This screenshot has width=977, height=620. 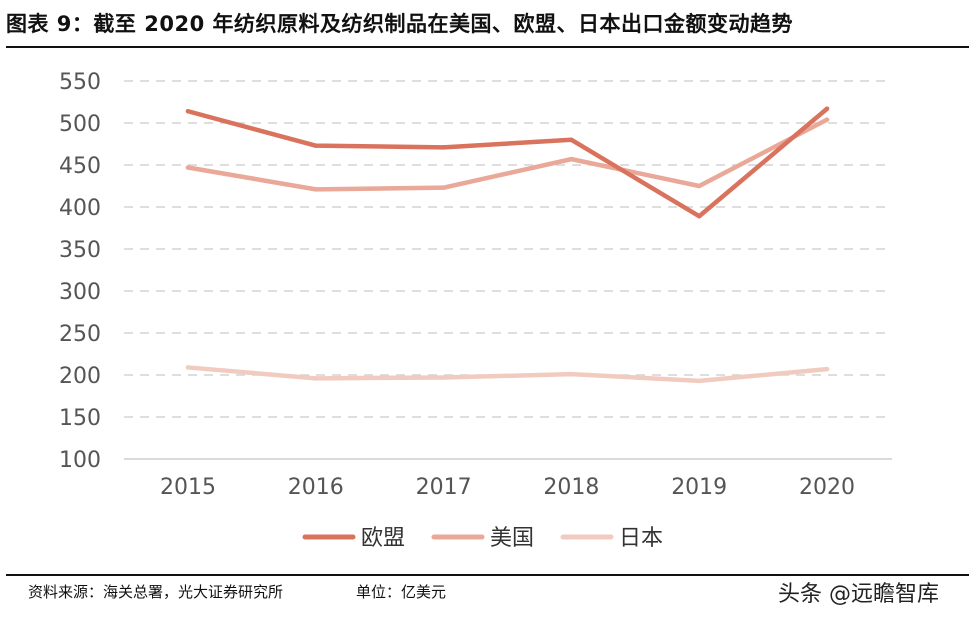 I want to click on x-tick-label: 2015, so click(x=188, y=487).